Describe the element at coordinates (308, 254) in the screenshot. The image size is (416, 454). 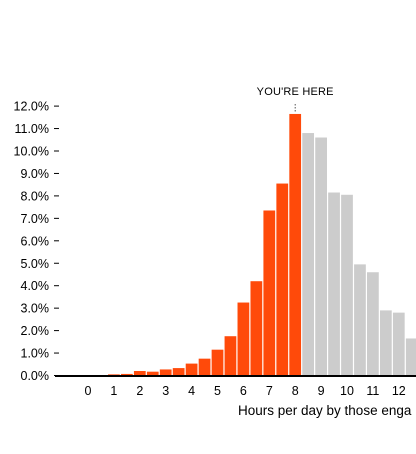
I see `bar-8.5` at that location.